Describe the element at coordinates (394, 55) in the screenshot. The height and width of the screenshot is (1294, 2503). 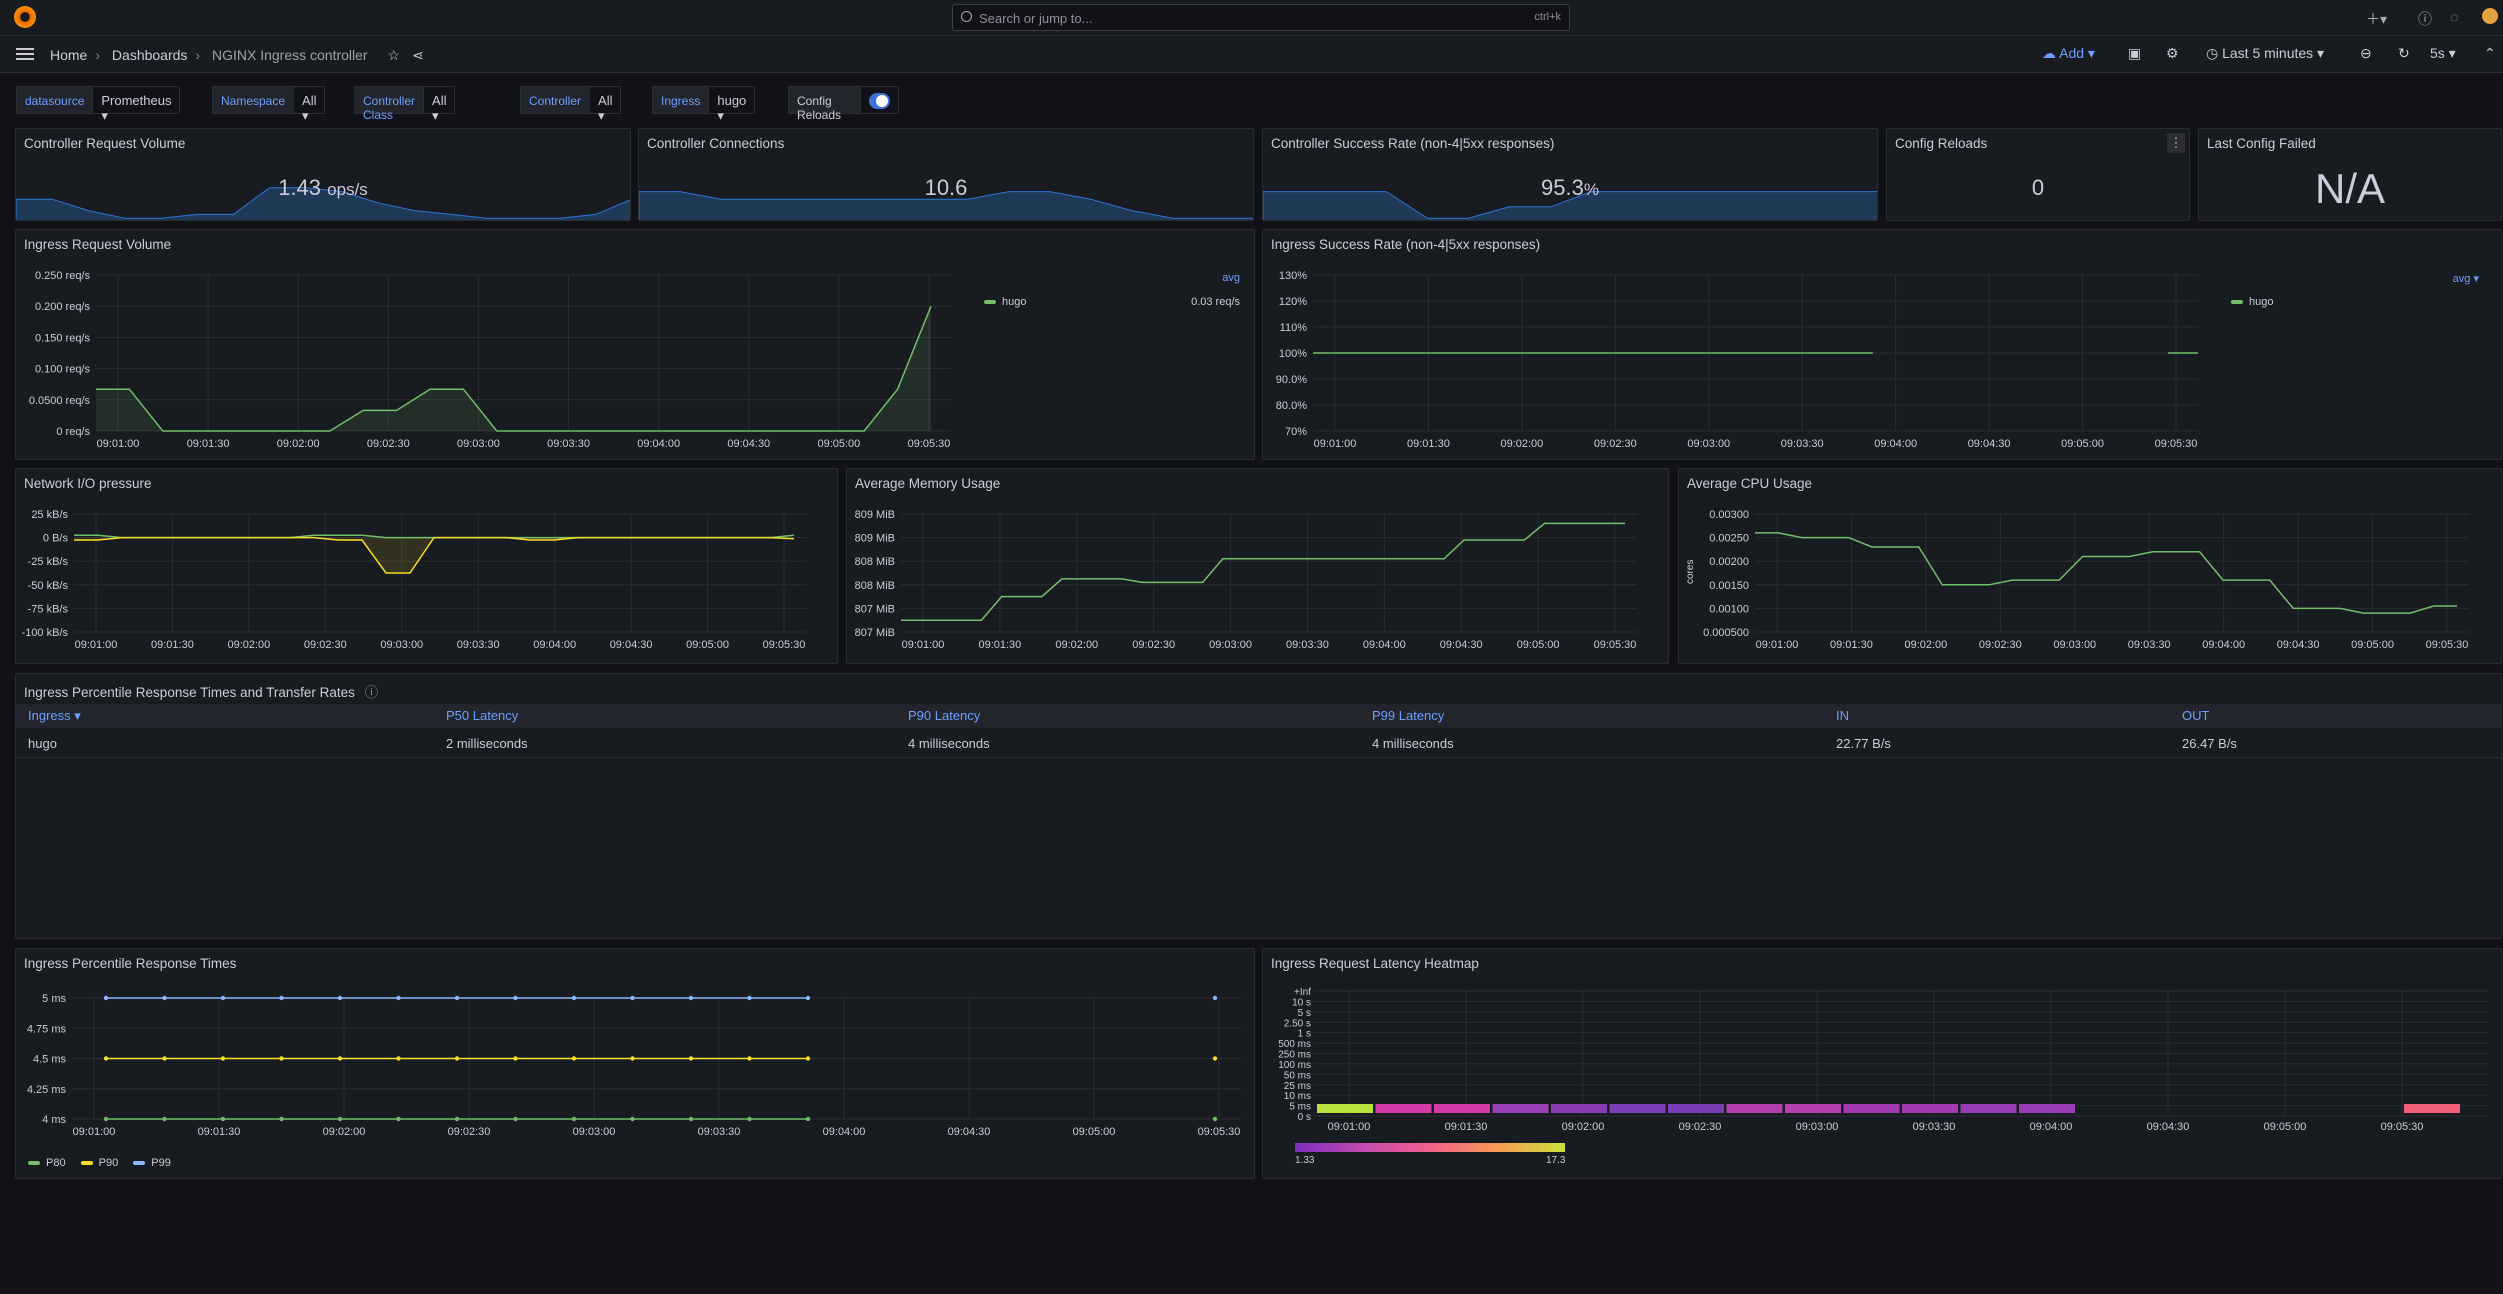
I see `star-icon: ☆` at that location.